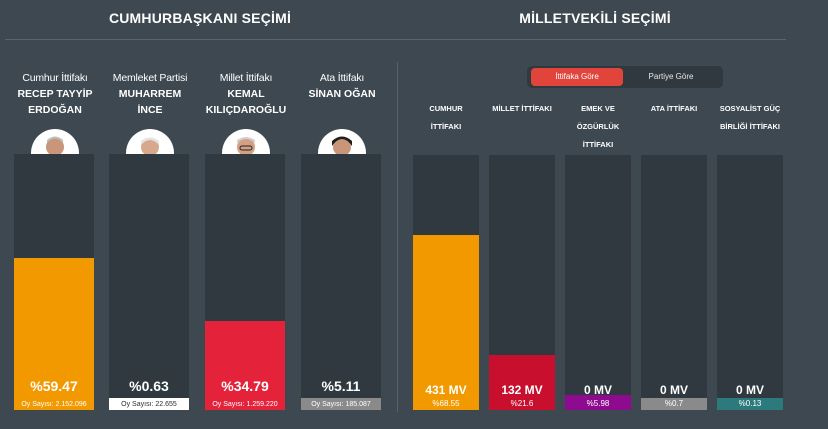 The image size is (828, 429). I want to click on candidate-name-line2: ERDOĞAN, so click(55, 110).